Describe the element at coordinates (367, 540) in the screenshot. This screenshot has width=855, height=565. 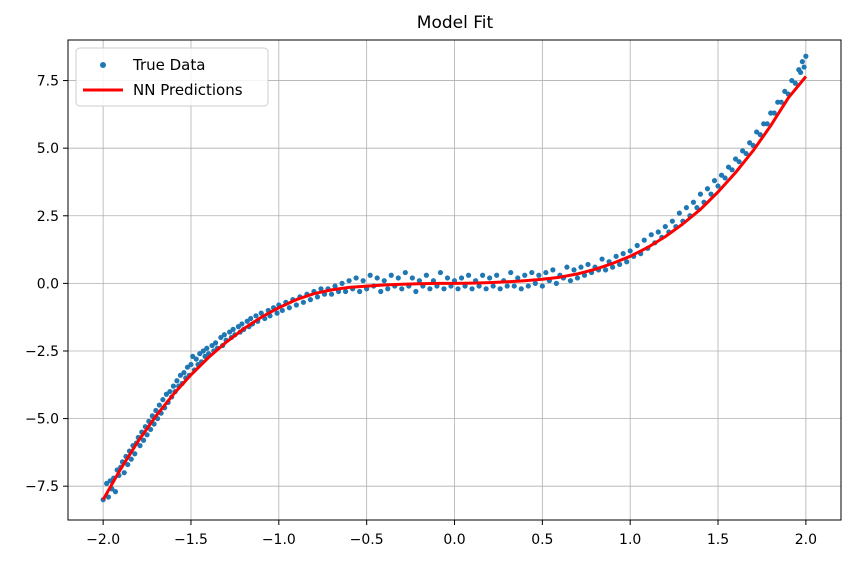
I see `x-tick-label: −0.5` at that location.